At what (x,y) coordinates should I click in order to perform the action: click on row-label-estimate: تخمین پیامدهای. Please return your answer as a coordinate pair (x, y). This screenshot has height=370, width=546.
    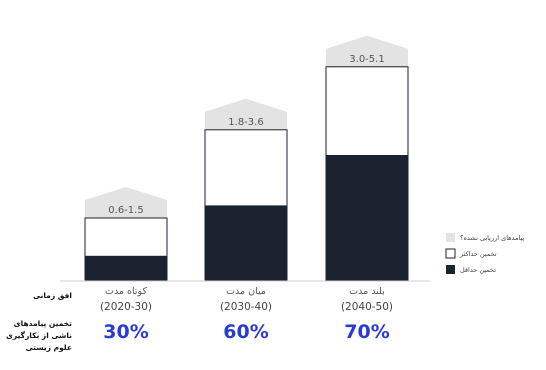
    Looking at the image, I should click on (43, 323).